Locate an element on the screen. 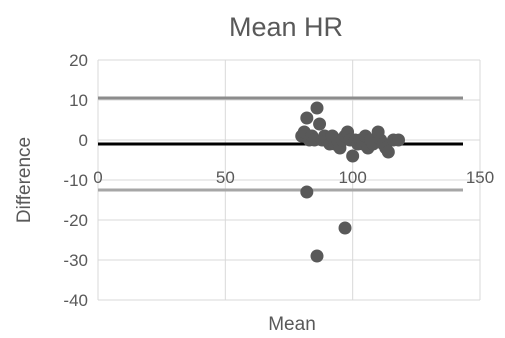  y-tick-labels: 20 10 0 -10 -20 -30 -40 is located at coordinates (75, 180).